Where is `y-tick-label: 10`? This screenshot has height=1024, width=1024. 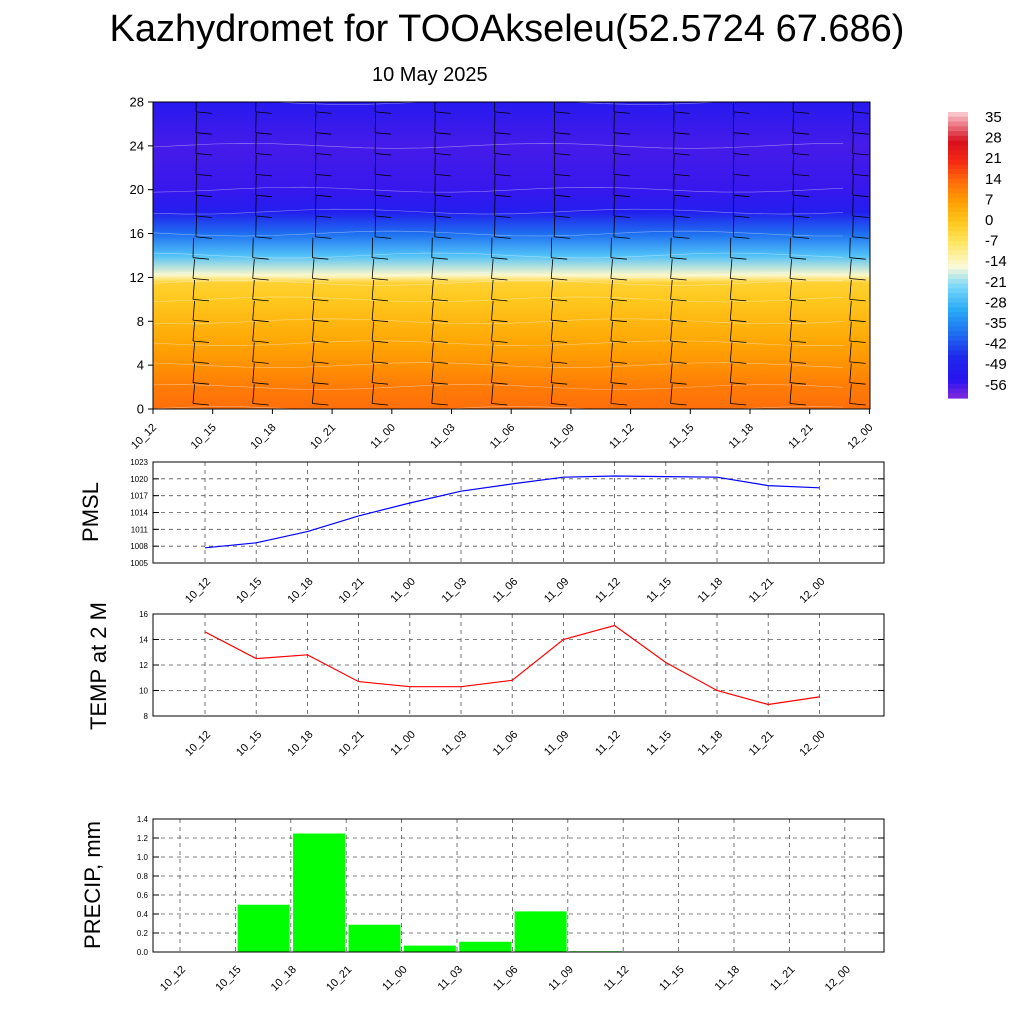 y-tick-label: 10 is located at coordinates (143, 691).